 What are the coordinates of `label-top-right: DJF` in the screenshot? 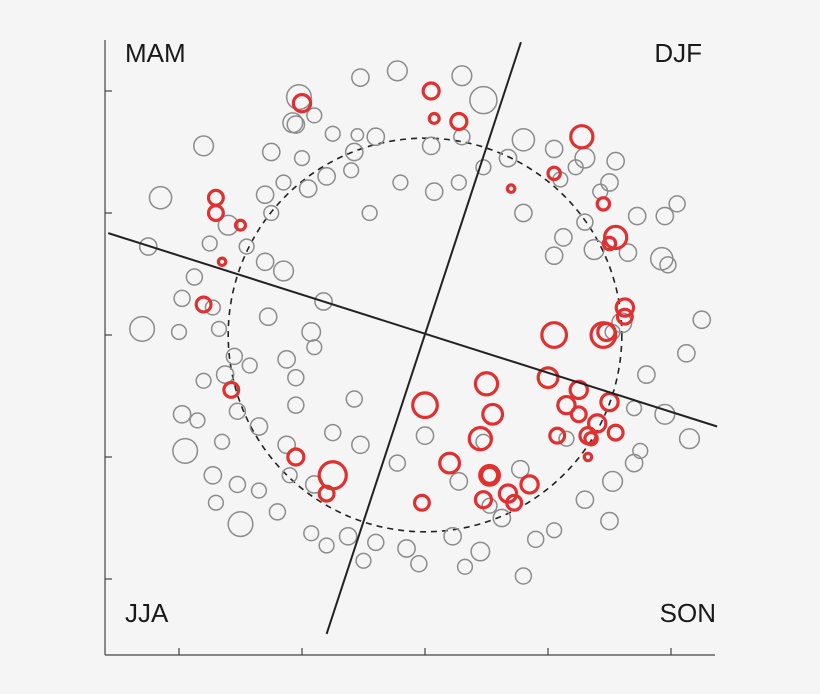 It's located at (678, 53).